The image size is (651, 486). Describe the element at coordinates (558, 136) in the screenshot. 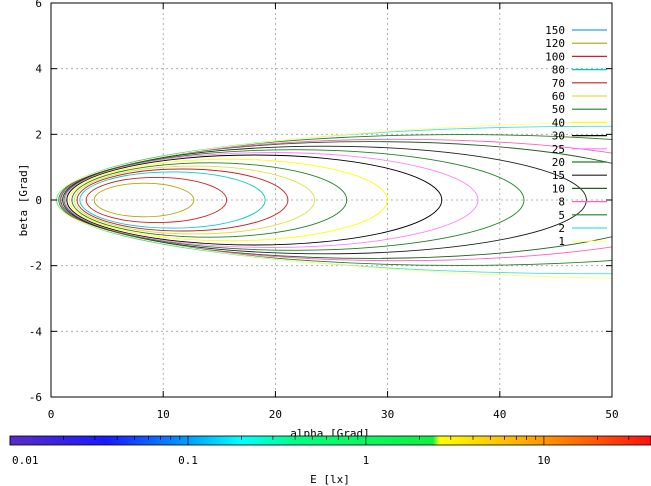

I see `legend-label: 30` at that location.